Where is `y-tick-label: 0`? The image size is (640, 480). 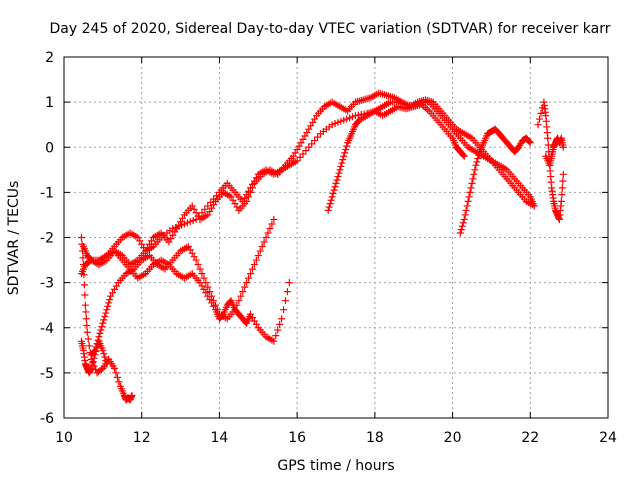
y-tick-label: 0 is located at coordinates (49, 148).